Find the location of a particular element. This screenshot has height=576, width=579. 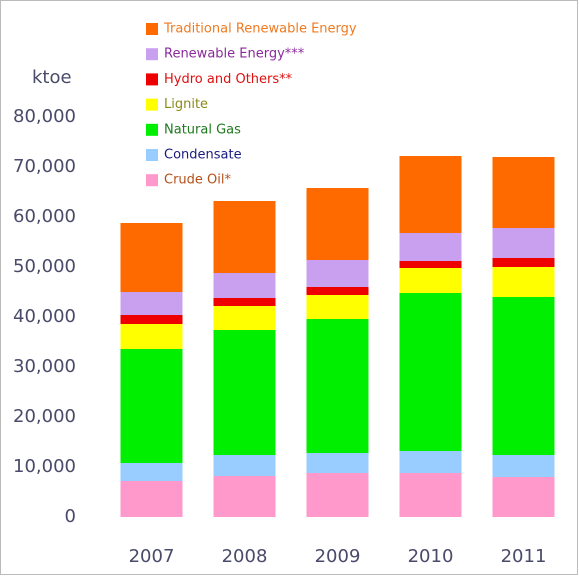

y-tick-label: 30,000 is located at coordinates (44, 366).